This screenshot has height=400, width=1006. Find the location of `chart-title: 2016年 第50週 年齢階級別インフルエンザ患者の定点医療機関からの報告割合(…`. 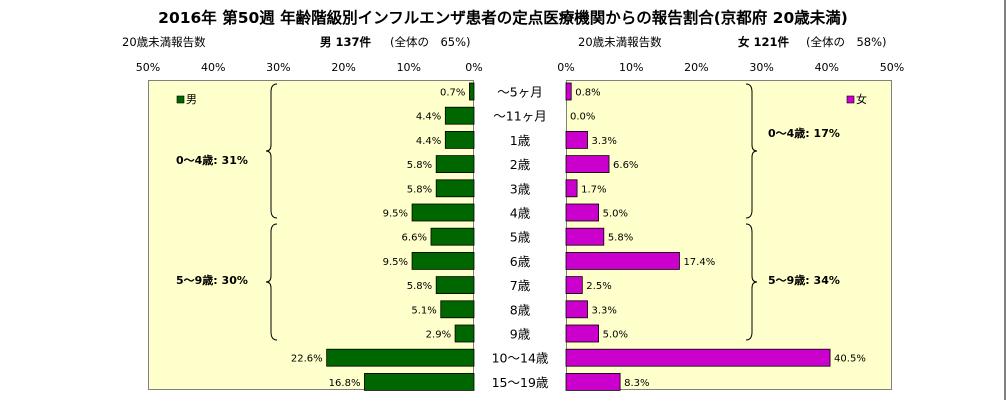

chart-title: 2016年 第50週 年齢階級別インフルエンザ患者の定点医療機関からの報告割合(… is located at coordinates (503, 18).